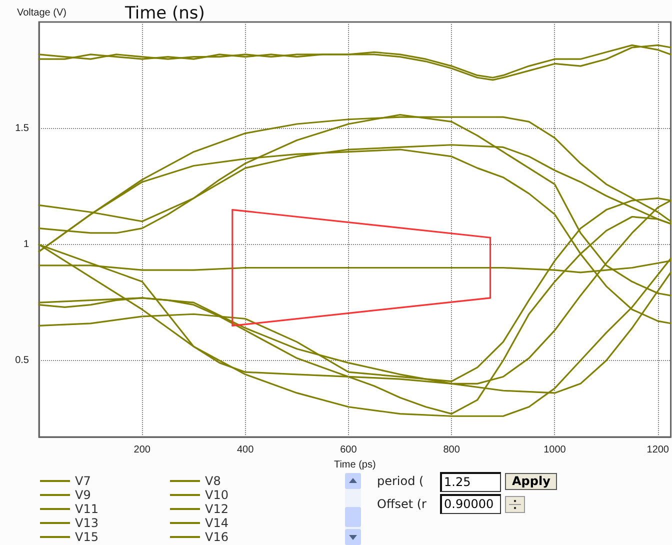 The width and height of the screenshot is (672, 545). What do you see at coordinates (658, 450) in the screenshot?
I see `x-tick-label: 1200` at bounding box center [658, 450].